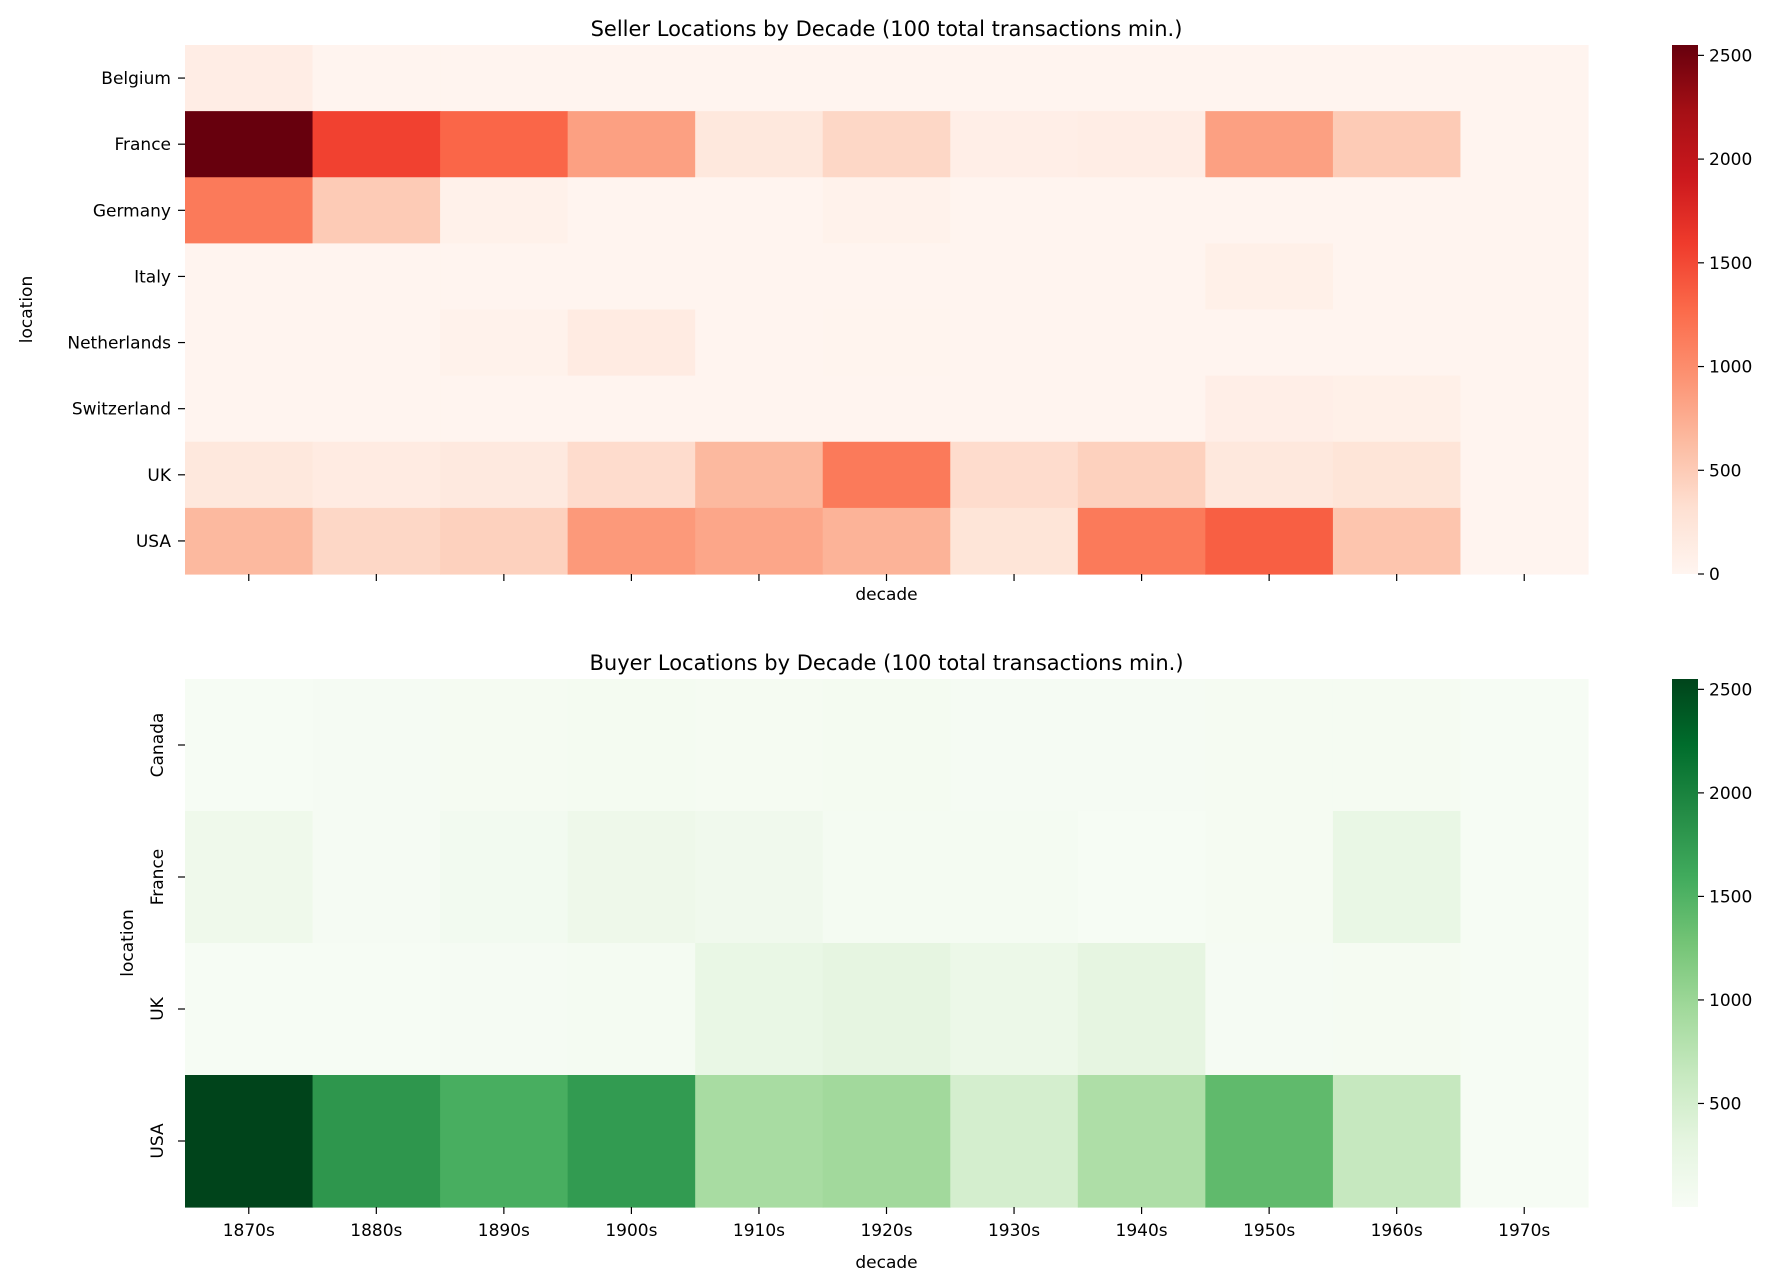 This screenshot has width=1775, height=1279. What do you see at coordinates (1397, 1231) in the screenshot?
I see `x-tick-label: 1960s` at bounding box center [1397, 1231].